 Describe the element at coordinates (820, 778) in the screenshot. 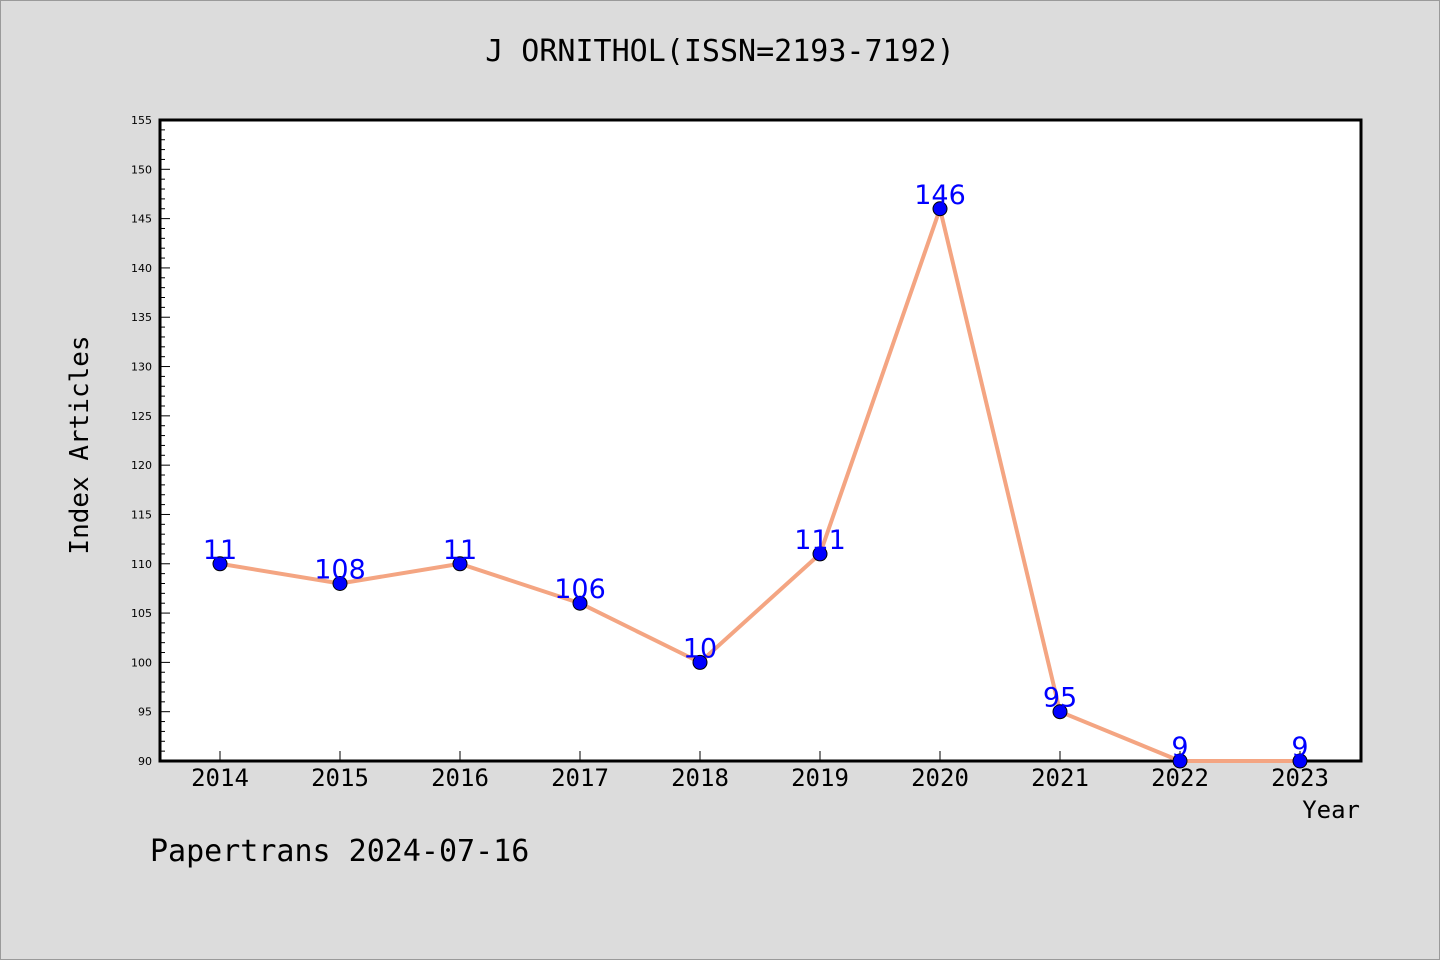

I see `x-tick-label: 2019` at that location.